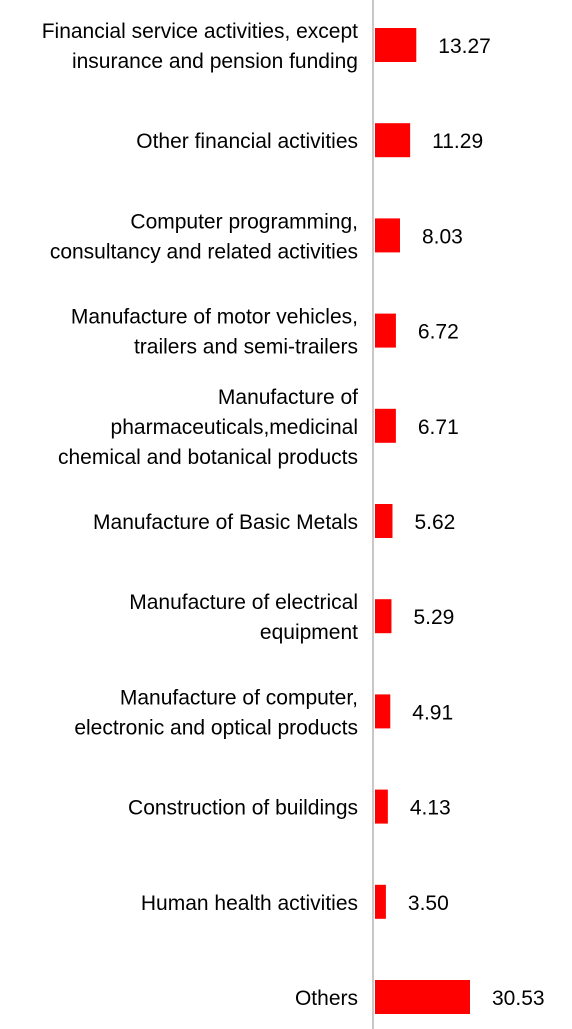  I want to click on value-label: 4.13, so click(430, 808).